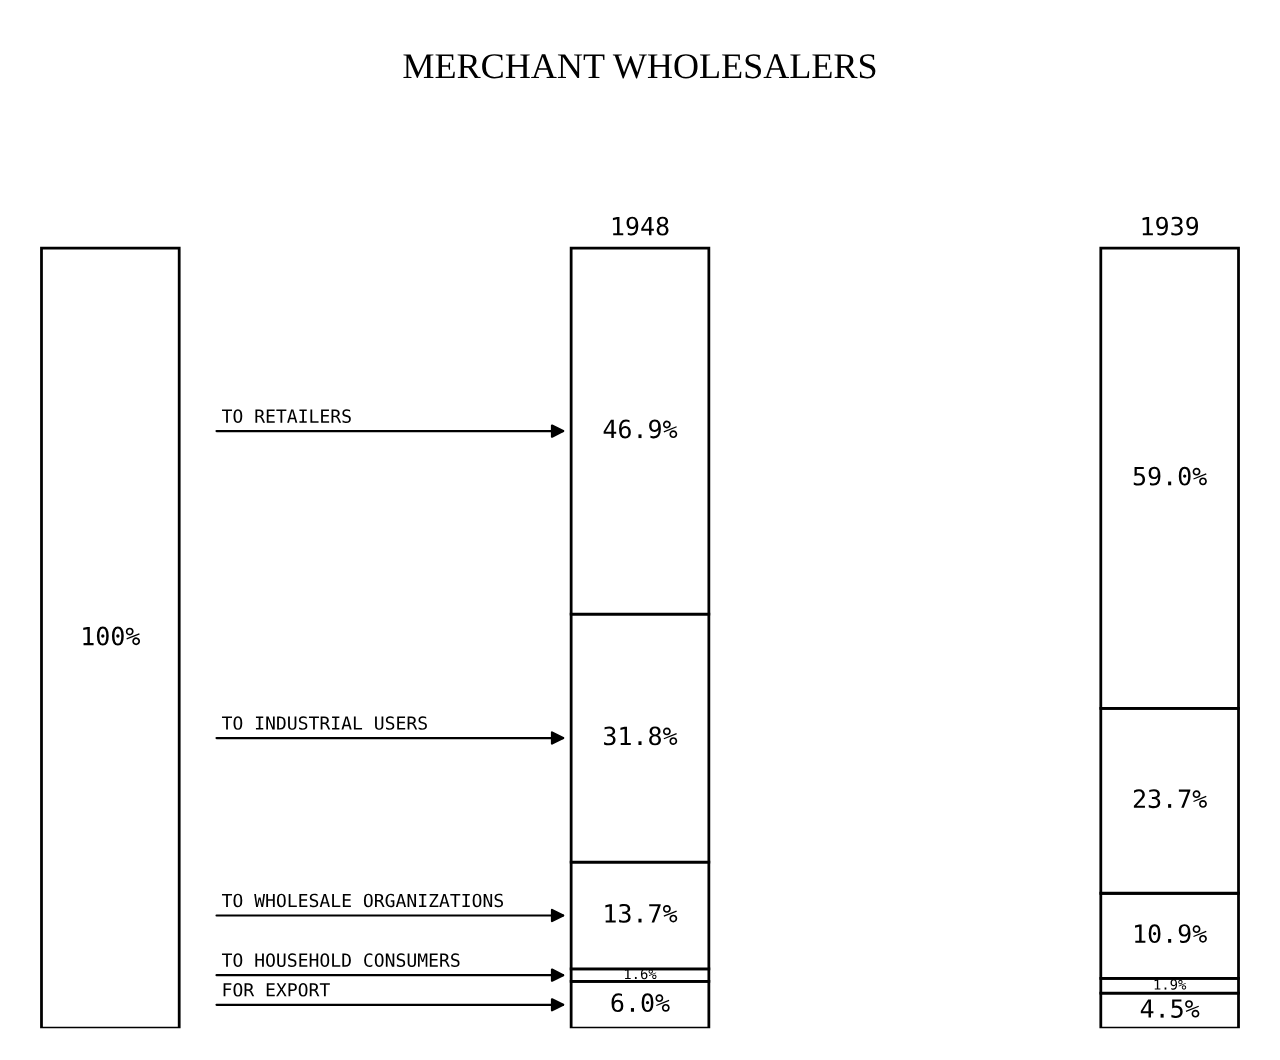 This screenshot has height=1060, width=1280. What do you see at coordinates (639, 66) in the screenshot?
I see `chart-title: MERCHANT WHOLESALERS` at bounding box center [639, 66].